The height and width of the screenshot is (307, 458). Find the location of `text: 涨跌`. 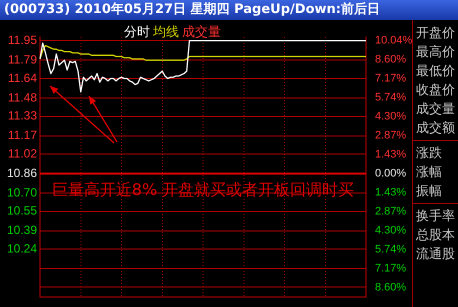

text: 涨跌 is located at coordinates (429, 153).